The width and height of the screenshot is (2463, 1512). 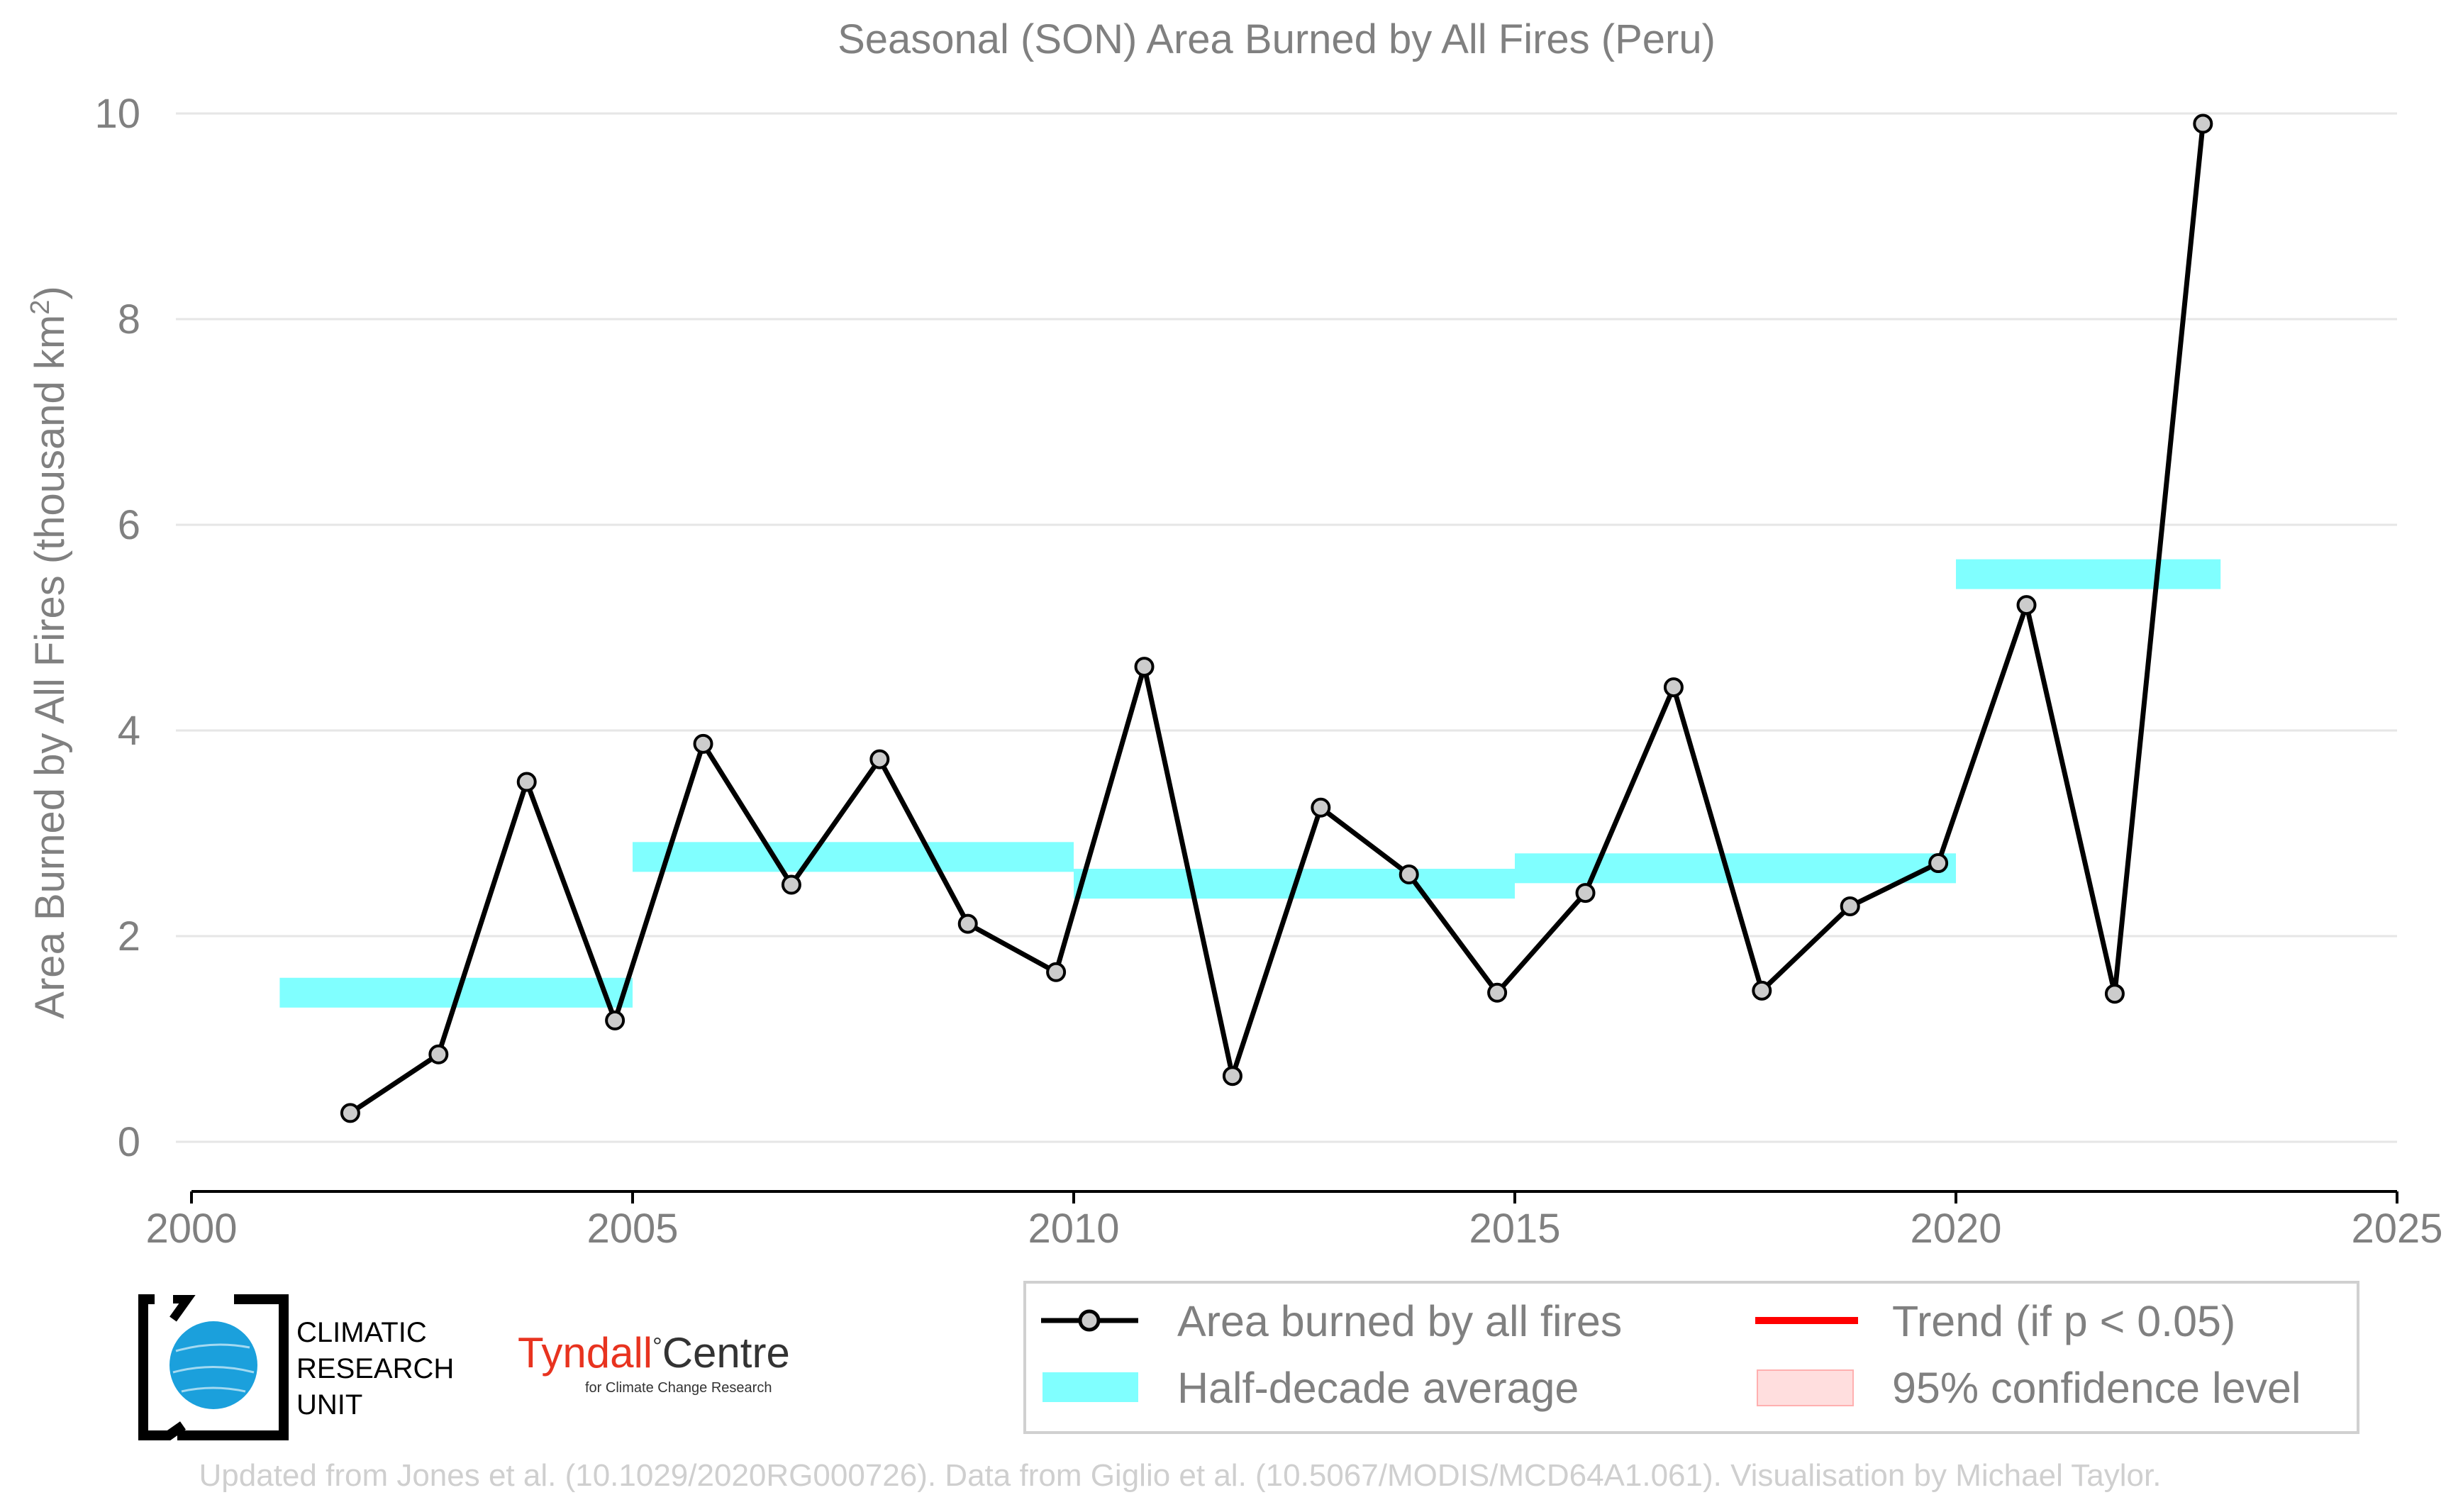 What do you see at coordinates (362, 1332) in the screenshot?
I see `cru-text-line-1: CLIMATIC` at bounding box center [362, 1332].